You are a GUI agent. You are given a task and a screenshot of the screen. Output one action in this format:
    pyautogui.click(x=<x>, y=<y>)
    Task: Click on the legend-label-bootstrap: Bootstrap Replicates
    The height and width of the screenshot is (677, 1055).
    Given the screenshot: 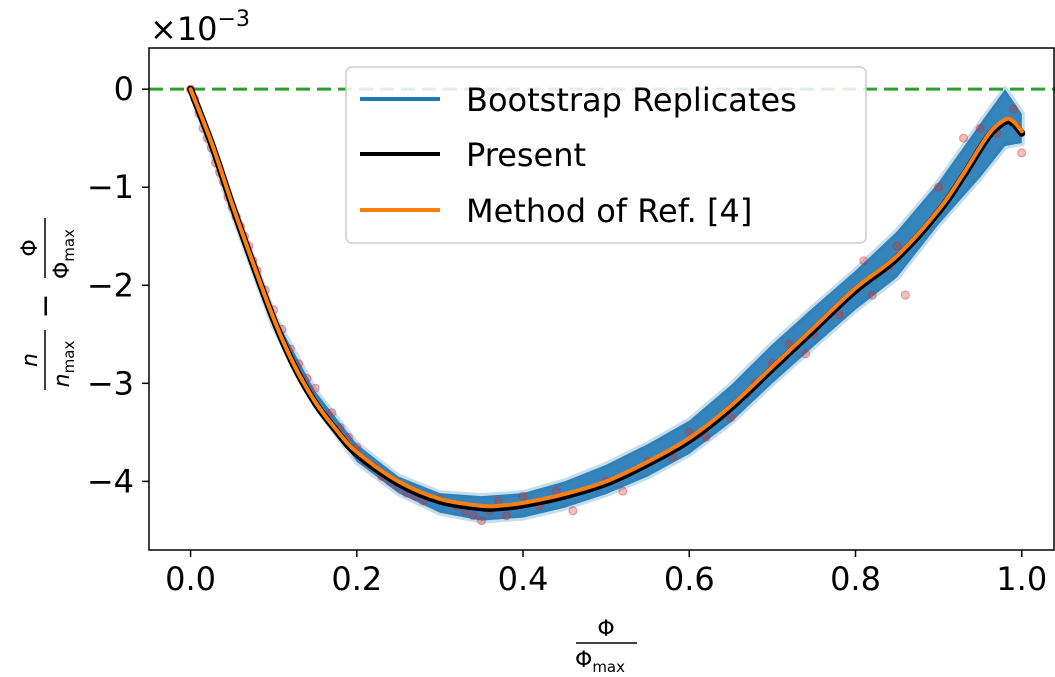 What is the action you would take?
    pyautogui.click(x=631, y=100)
    